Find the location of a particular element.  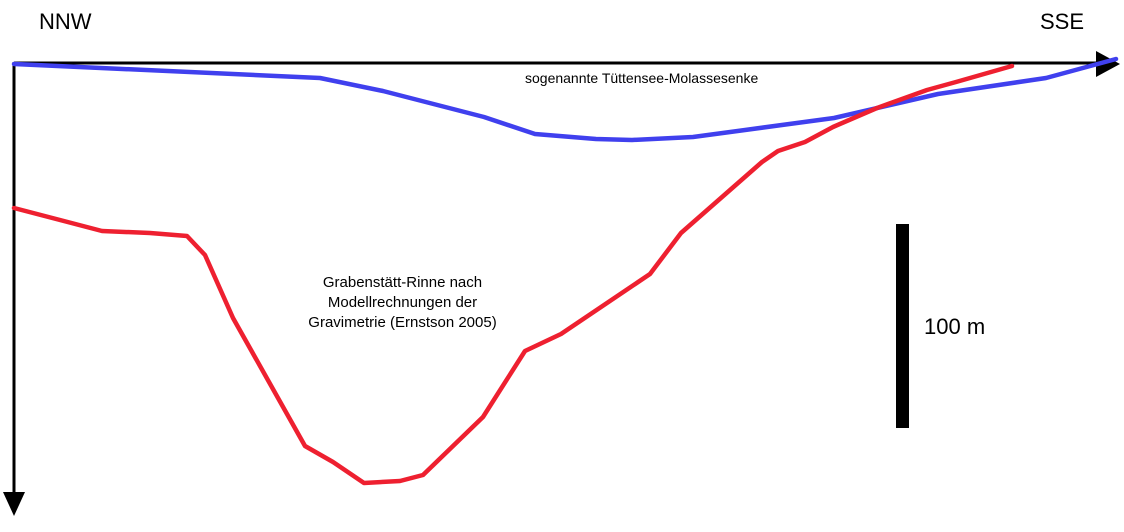

surface-axis-arrowhead is located at coordinates (1108, 64).